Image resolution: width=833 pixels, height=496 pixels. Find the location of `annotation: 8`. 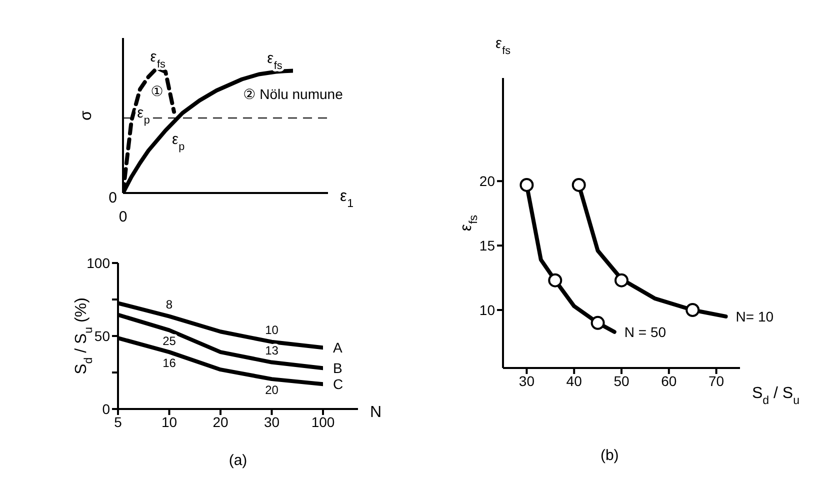

annotation: 8 is located at coordinates (169, 304).